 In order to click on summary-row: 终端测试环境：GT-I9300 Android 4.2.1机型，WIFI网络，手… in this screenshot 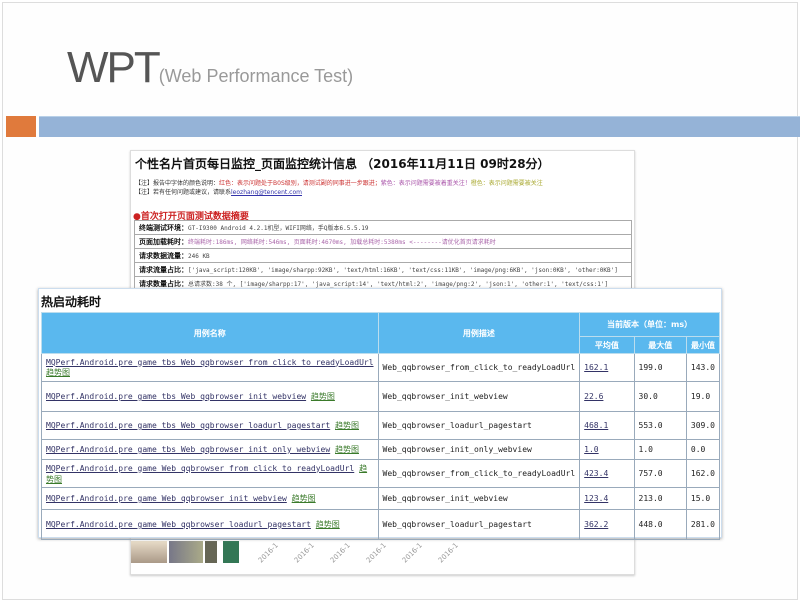, I will do `click(383, 227)`.